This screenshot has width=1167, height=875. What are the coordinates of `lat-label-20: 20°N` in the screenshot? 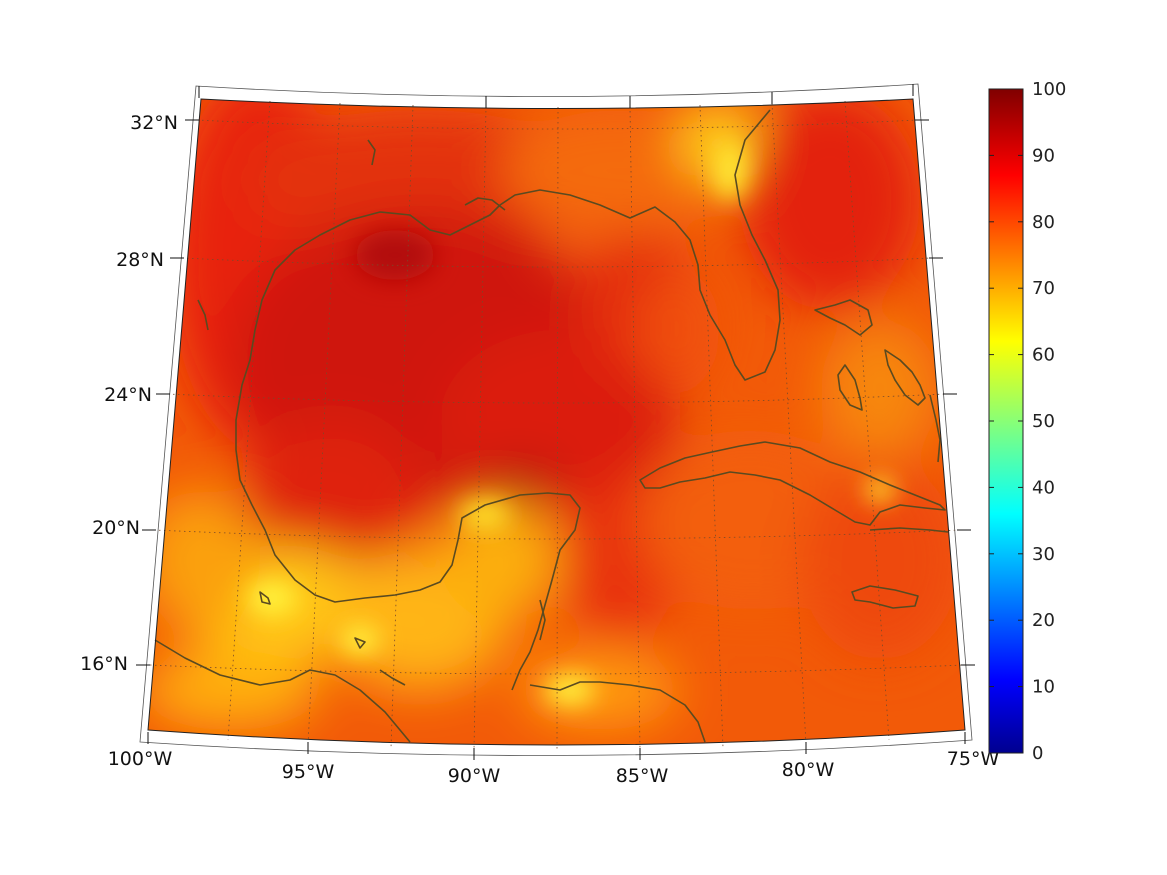 It's located at (116, 528).